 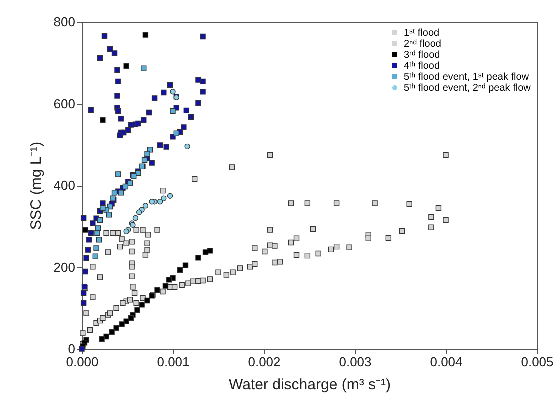 I want to click on x-tick-label: 0.001, so click(x=173, y=362).